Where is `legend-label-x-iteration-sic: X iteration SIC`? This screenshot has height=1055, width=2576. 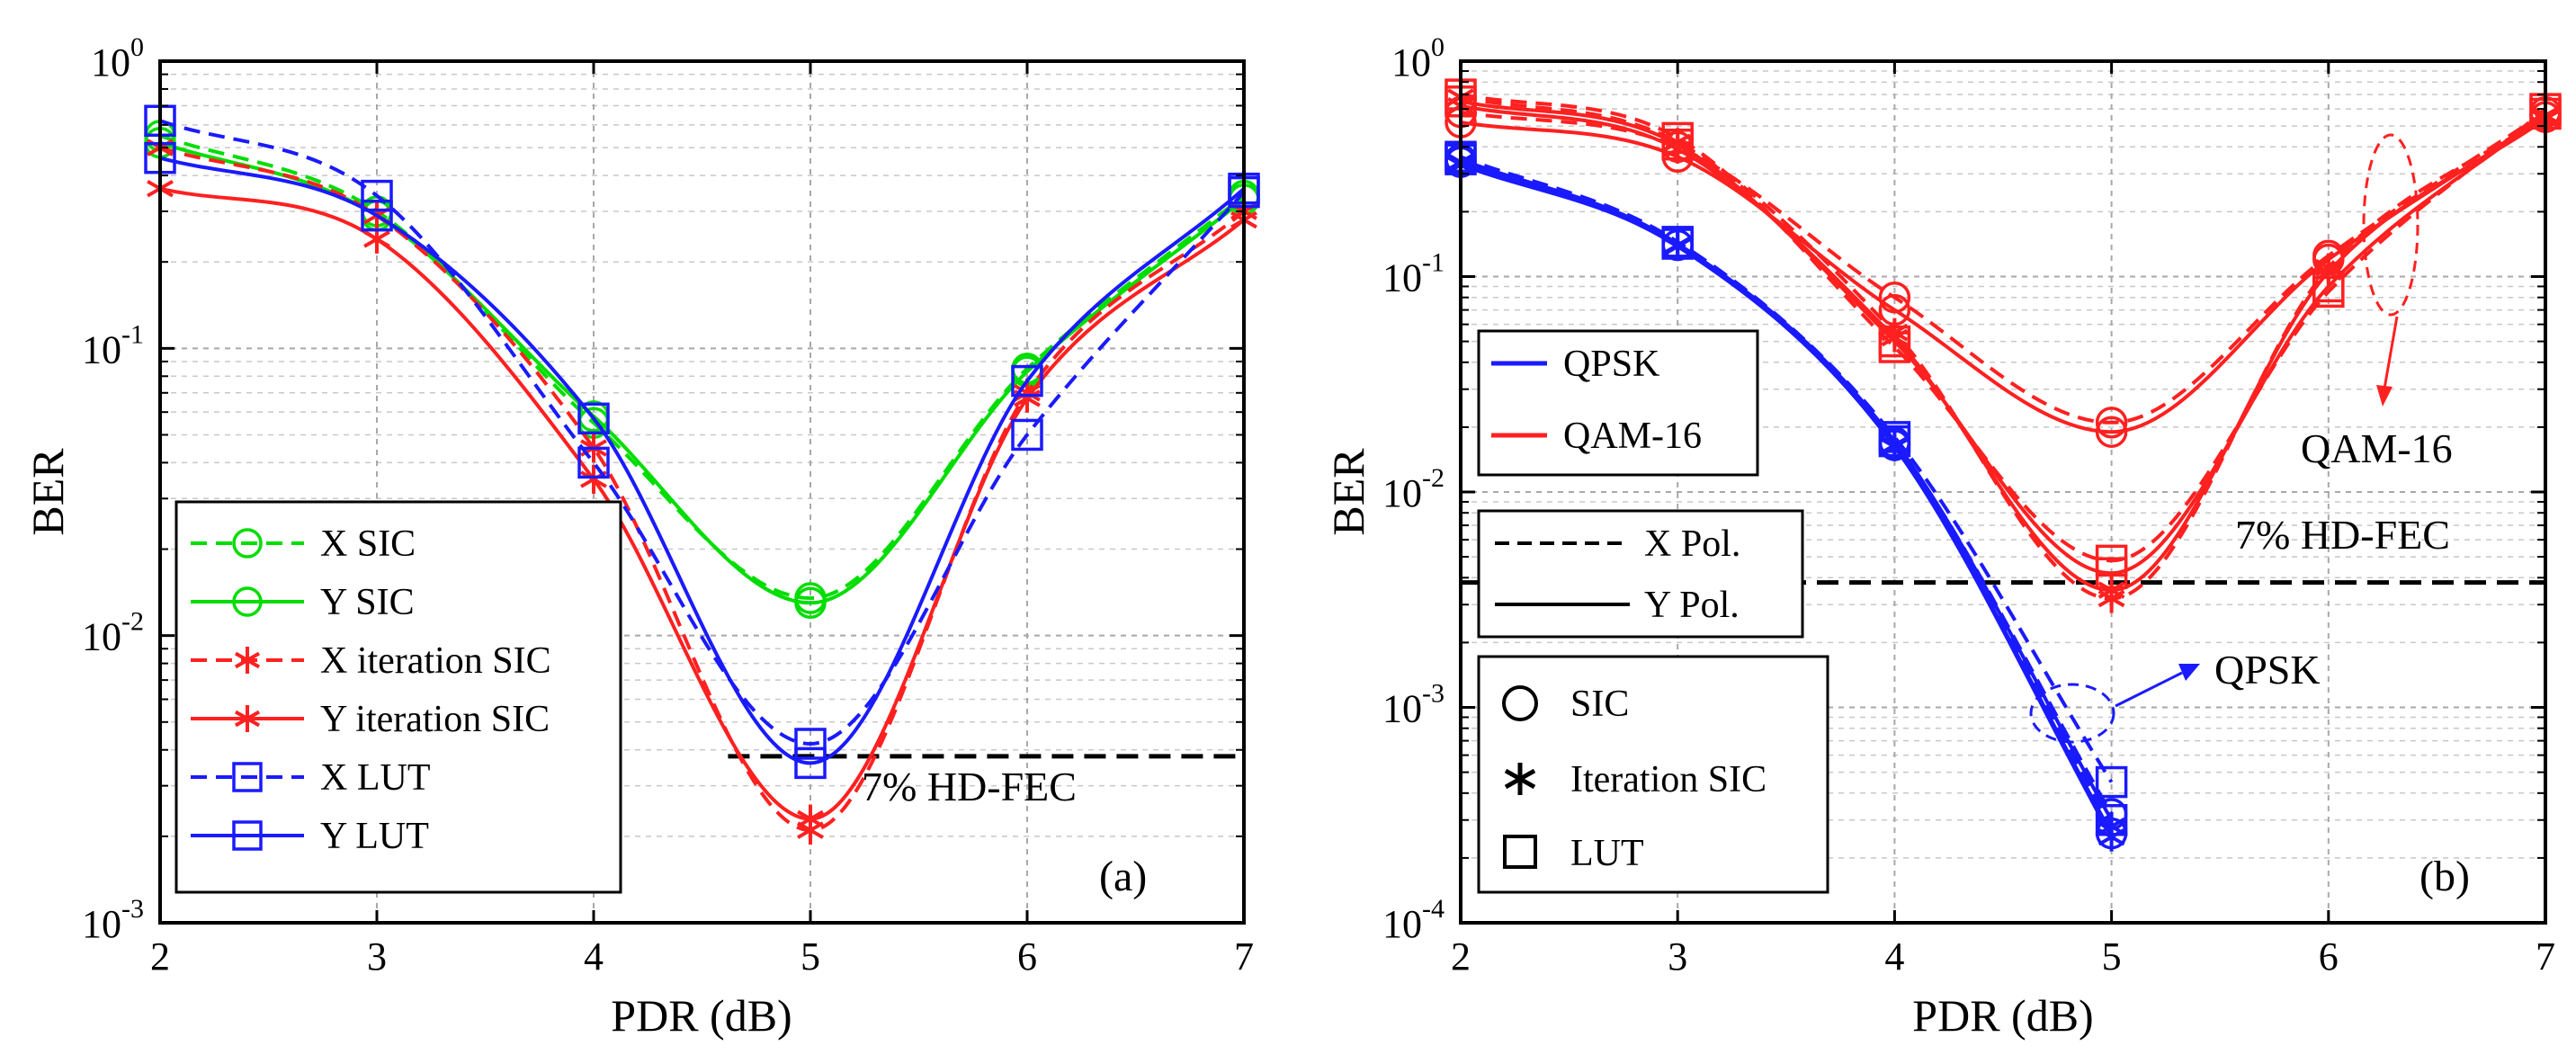 legend-label-x-iteration-sic: X iteration SIC is located at coordinates (435, 661).